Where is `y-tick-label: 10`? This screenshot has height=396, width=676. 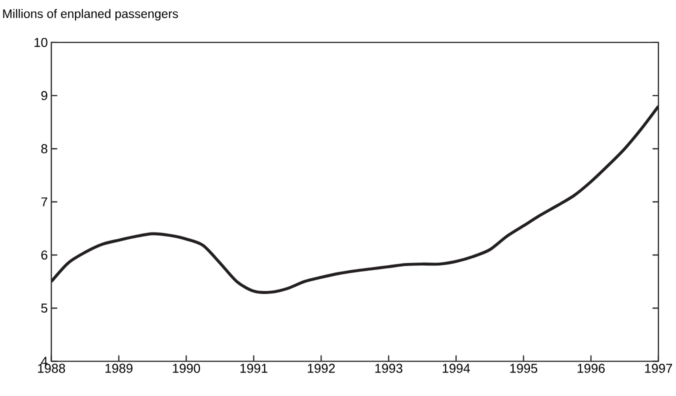
y-tick-label: 10 is located at coordinates (41, 43).